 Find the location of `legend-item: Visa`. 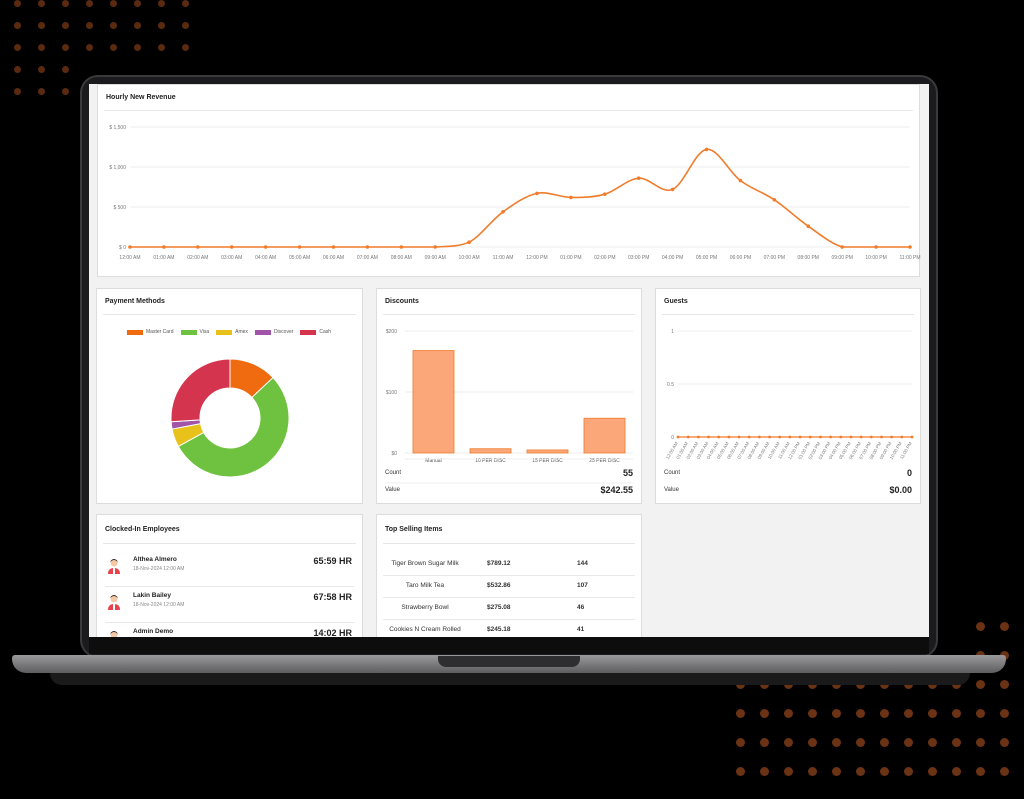

legend-item: Visa is located at coordinates (194, 332).